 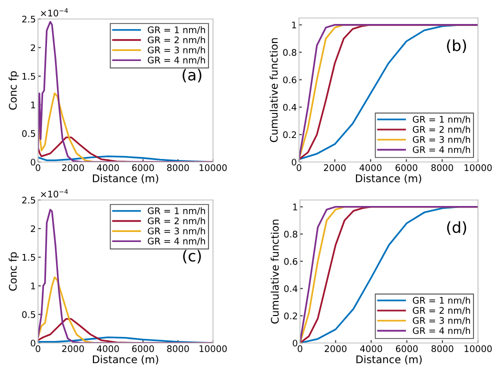 What do you see at coordinates (456, 228) in the screenshot?
I see `annotation: (d)` at bounding box center [456, 228].